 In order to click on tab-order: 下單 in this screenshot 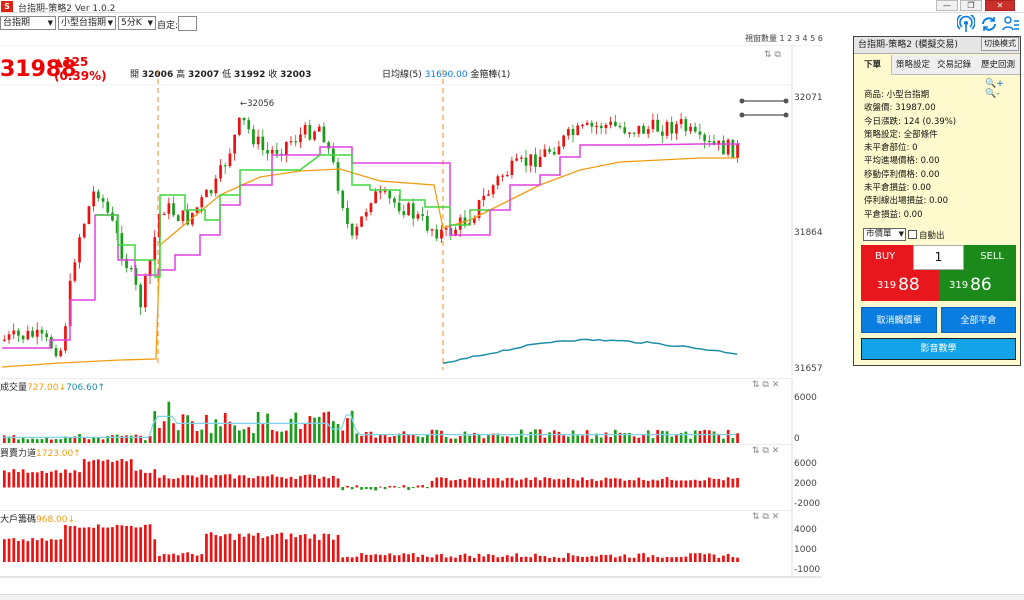, I will do `click(873, 65)`.